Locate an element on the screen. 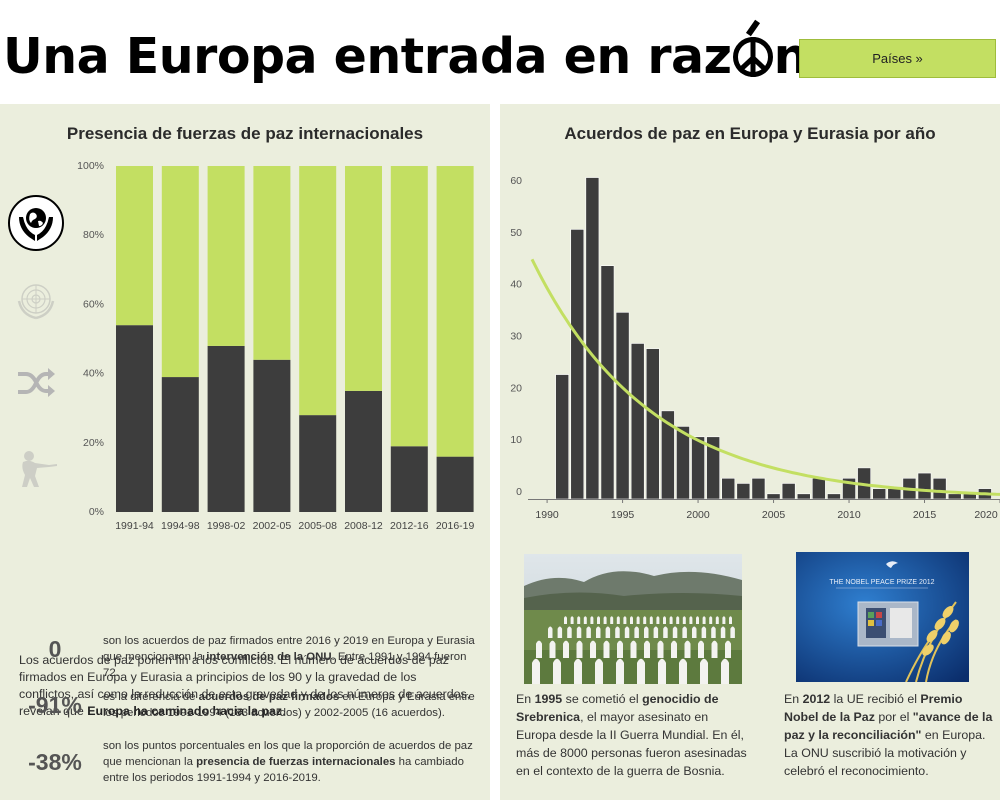  bar-2005 is located at coordinates (773, 496).